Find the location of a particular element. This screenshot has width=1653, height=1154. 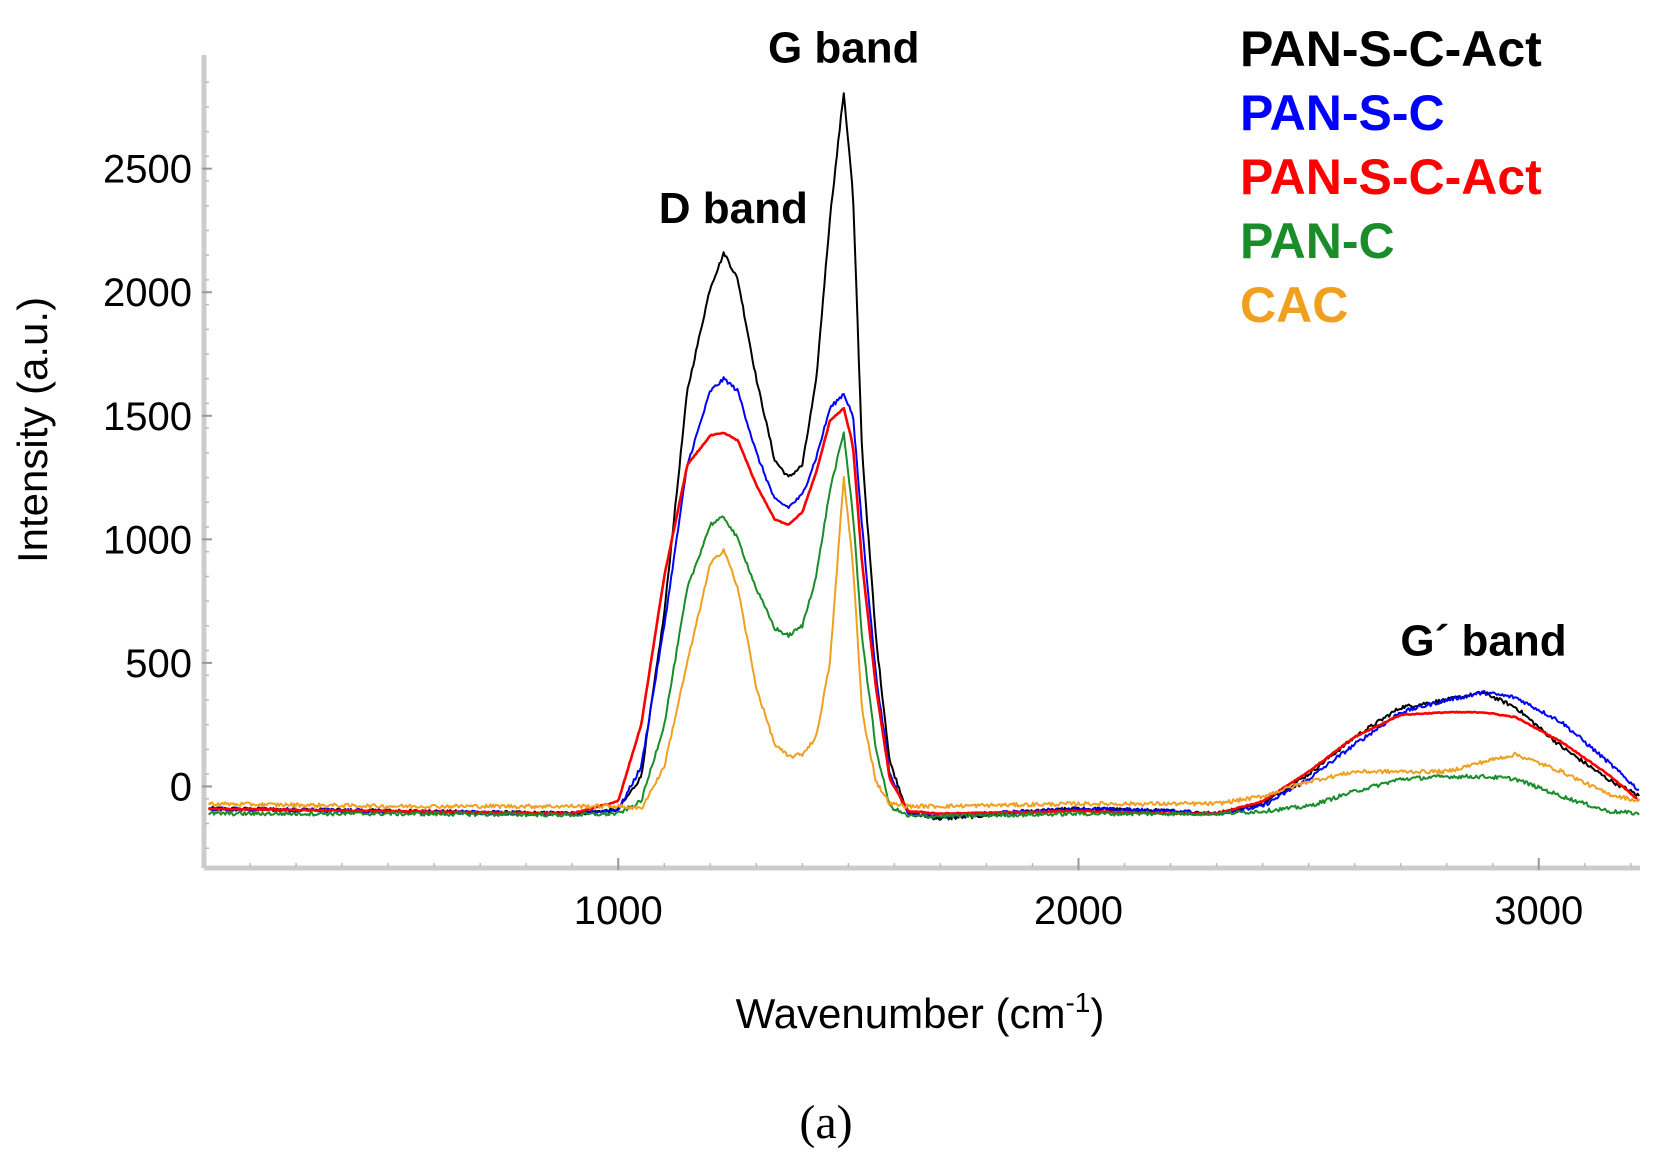

y-tick-label: 500 is located at coordinates (158, 664).